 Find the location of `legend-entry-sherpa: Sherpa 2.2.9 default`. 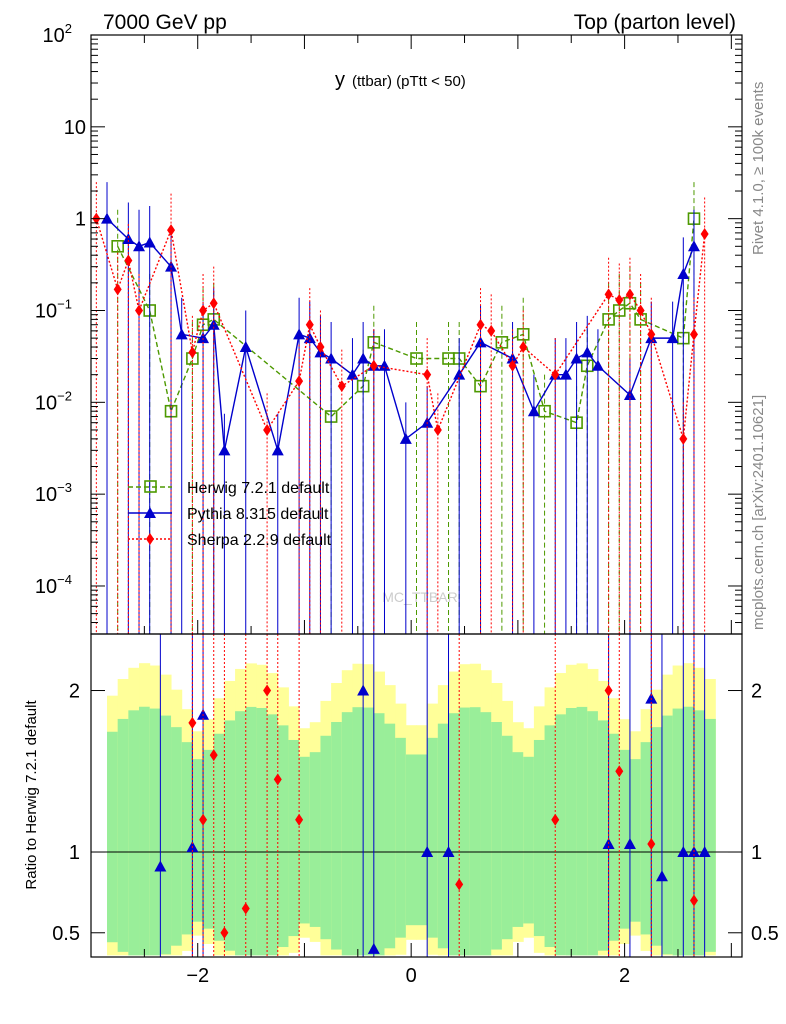

legend-entry-sherpa: Sherpa 2.2.9 default is located at coordinates (230, 540).